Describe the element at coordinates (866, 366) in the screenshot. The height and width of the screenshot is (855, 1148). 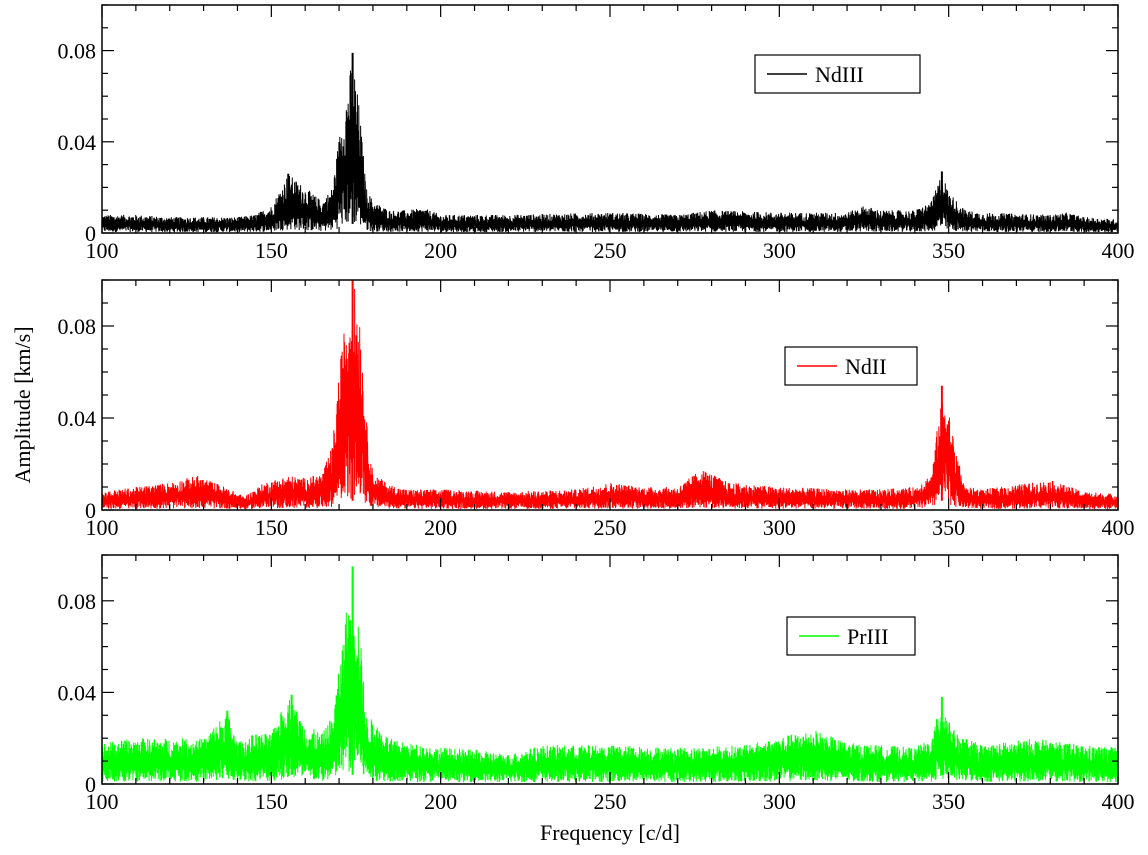
I see `legend-label: NdII` at that location.